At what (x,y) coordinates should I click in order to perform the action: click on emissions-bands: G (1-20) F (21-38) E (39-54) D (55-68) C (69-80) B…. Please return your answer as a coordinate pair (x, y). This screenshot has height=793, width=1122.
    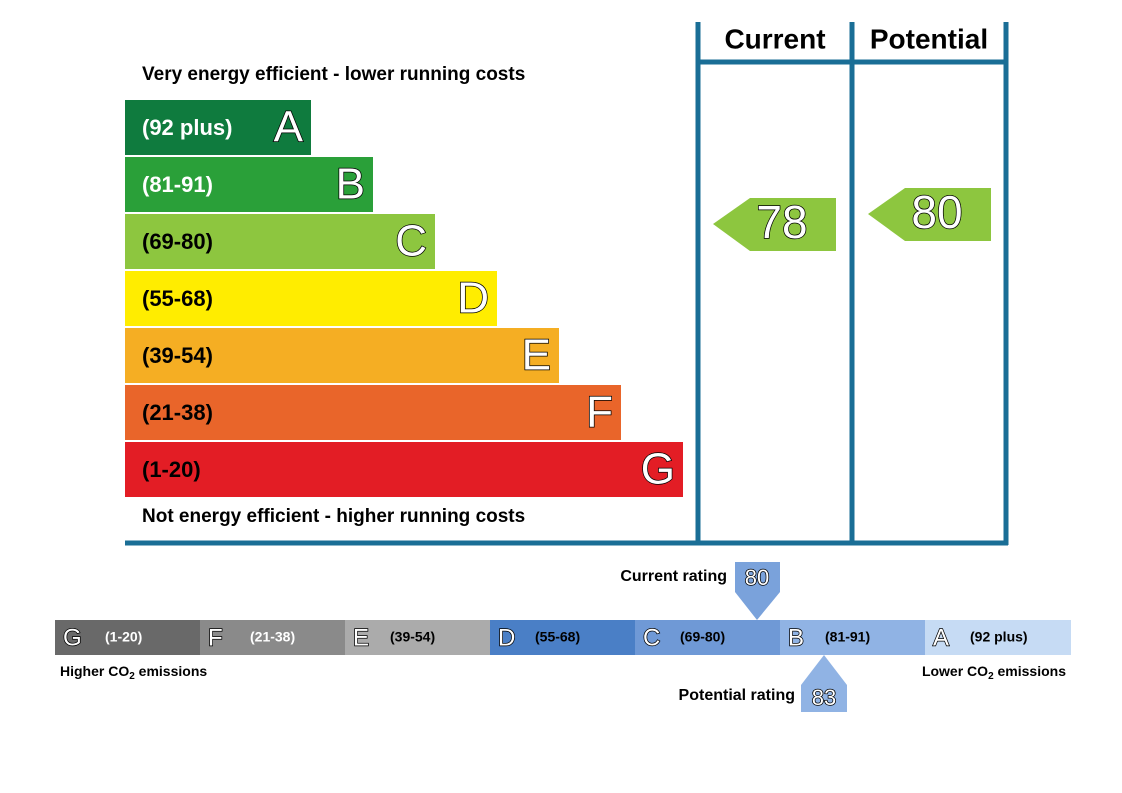
    Looking at the image, I should click on (563, 637).